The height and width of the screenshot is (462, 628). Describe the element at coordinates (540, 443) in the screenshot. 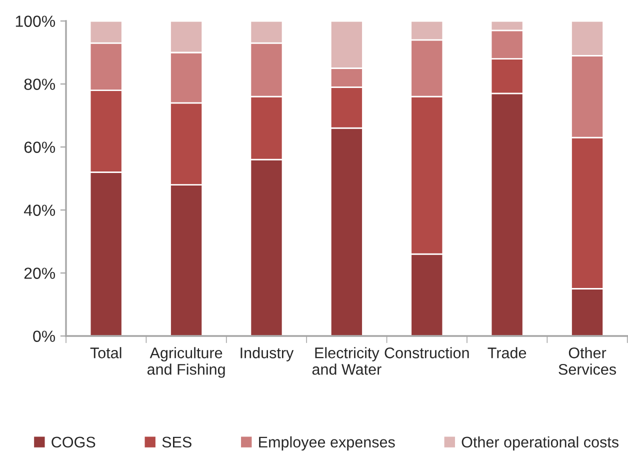

I see `legend-label: Other operational costs` at that location.